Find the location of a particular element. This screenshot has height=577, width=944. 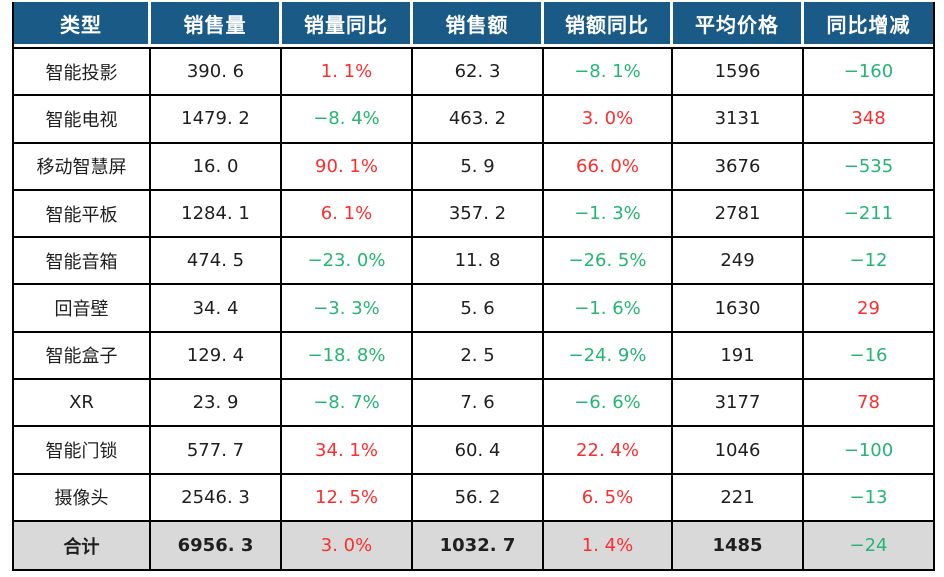

table-cell-r7-c2: 129. 4 is located at coordinates (216, 356).